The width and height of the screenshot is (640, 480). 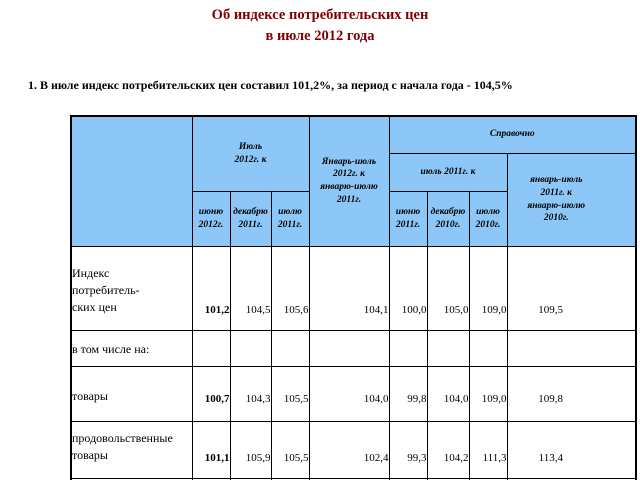 What do you see at coordinates (131, 393) in the screenshot?
I see `row-label: товары` at bounding box center [131, 393].